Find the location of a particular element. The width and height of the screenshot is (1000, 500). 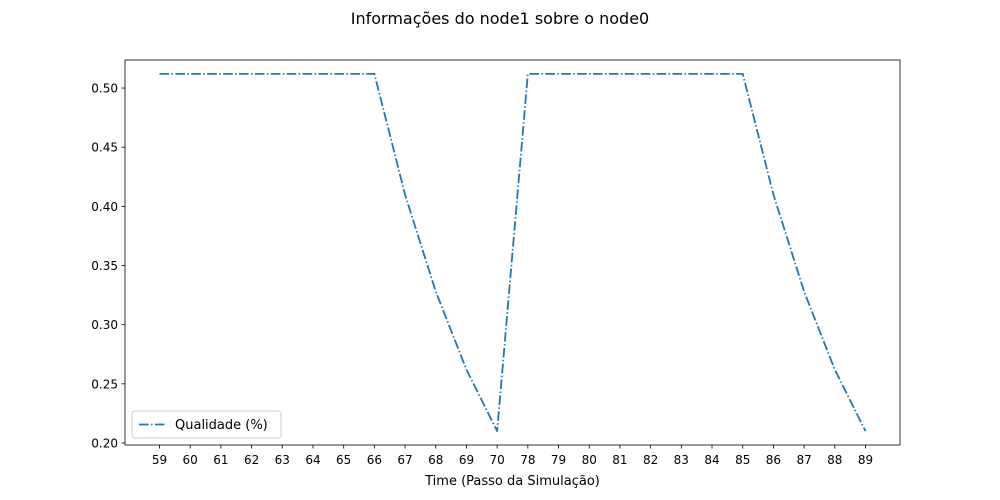

legend: Qualidade (%) is located at coordinates (206, 424).